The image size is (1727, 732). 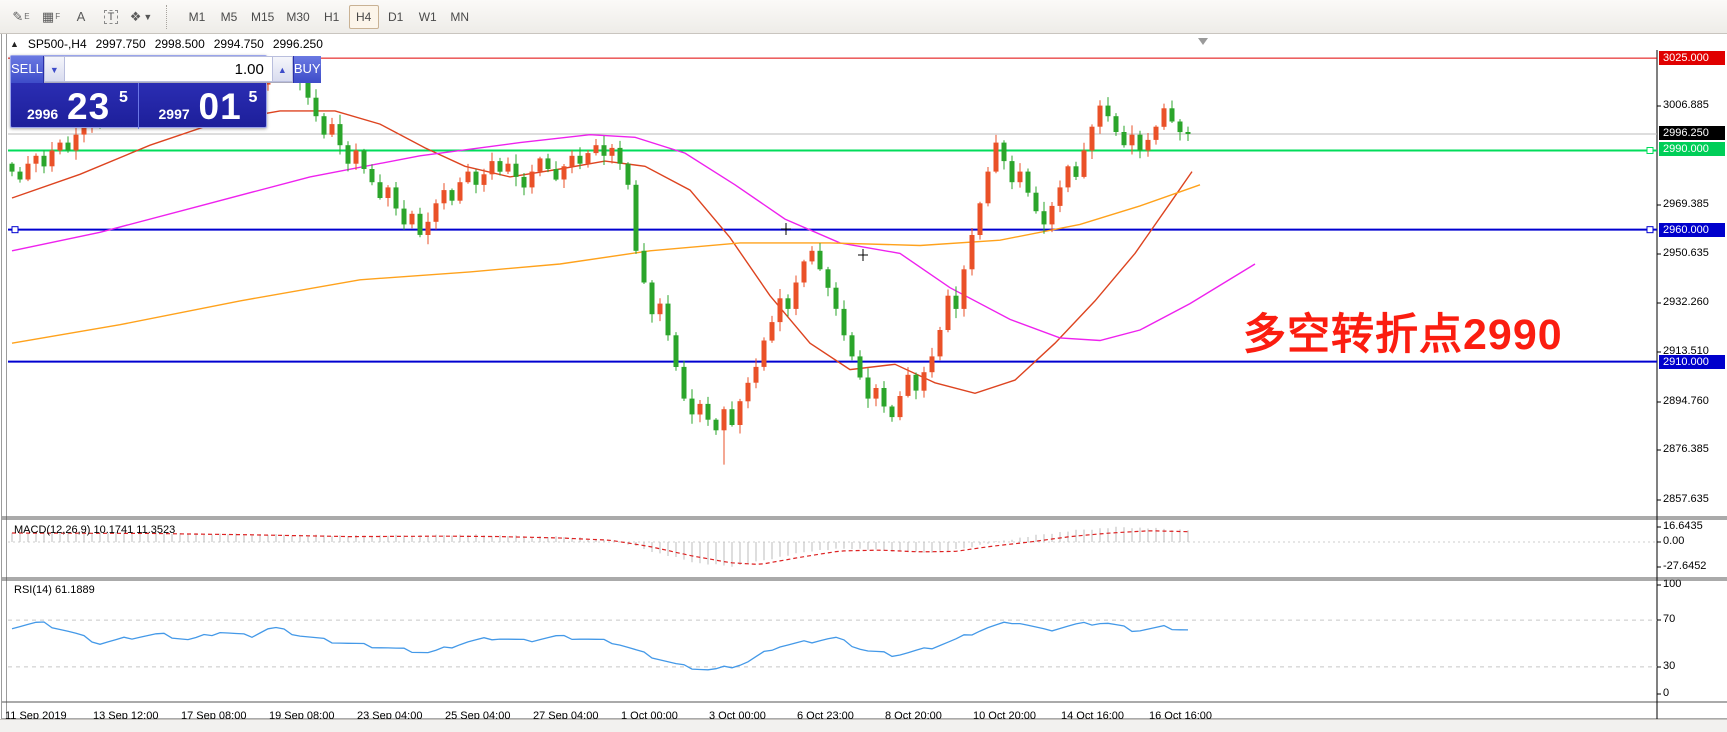 What do you see at coordinates (95, 530) in the screenshot?
I see `macd-label: MACD(12,26,9) 10.1741 11.3523` at bounding box center [95, 530].